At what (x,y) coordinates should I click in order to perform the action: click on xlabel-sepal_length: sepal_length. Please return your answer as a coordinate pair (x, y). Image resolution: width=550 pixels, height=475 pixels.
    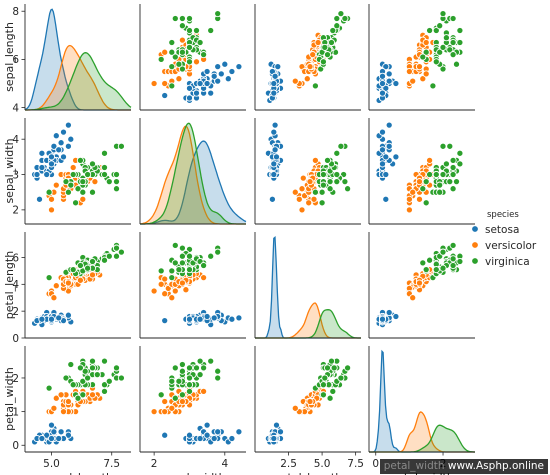
    Looking at the image, I should click on (78, 473).